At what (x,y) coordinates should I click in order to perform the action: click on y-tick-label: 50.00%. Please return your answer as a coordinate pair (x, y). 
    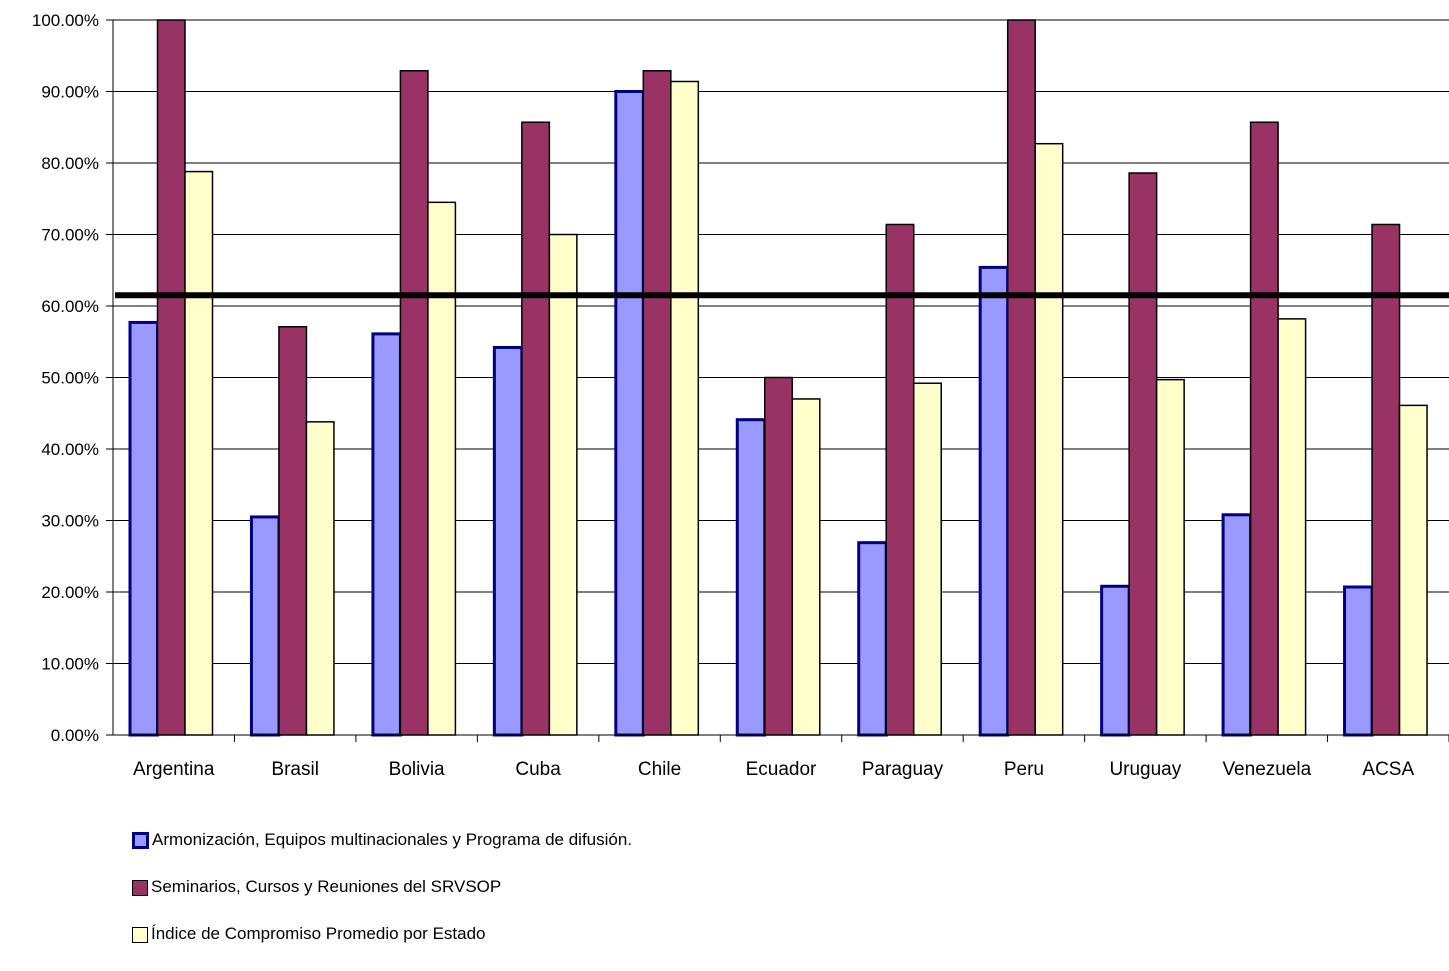
    Looking at the image, I should click on (70, 378).